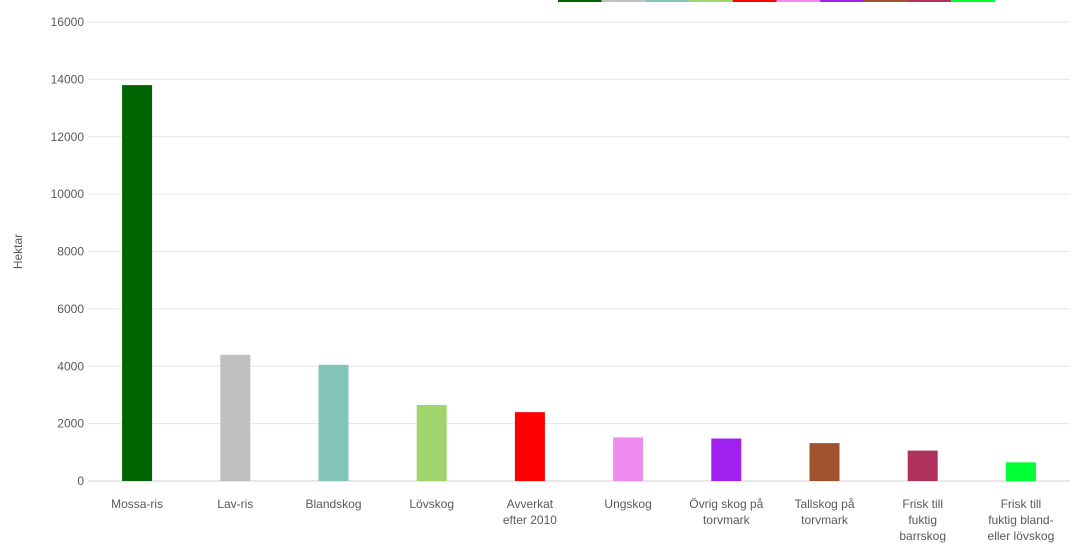 The height and width of the screenshot is (556, 1073). I want to click on x-tick-label: Ungskog, so click(627, 504).